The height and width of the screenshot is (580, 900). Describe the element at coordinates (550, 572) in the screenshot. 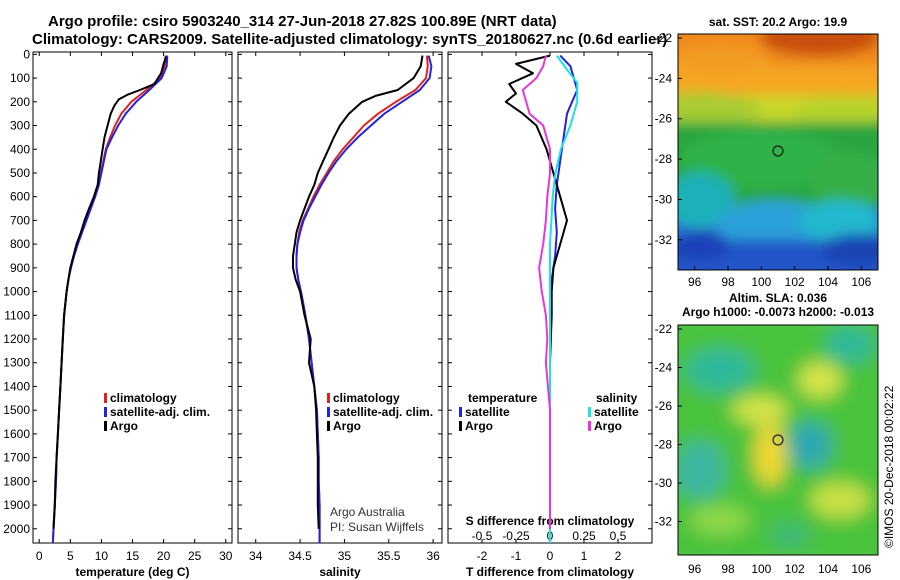

I see `difference-t-axis-label: T difference from climatology` at that location.